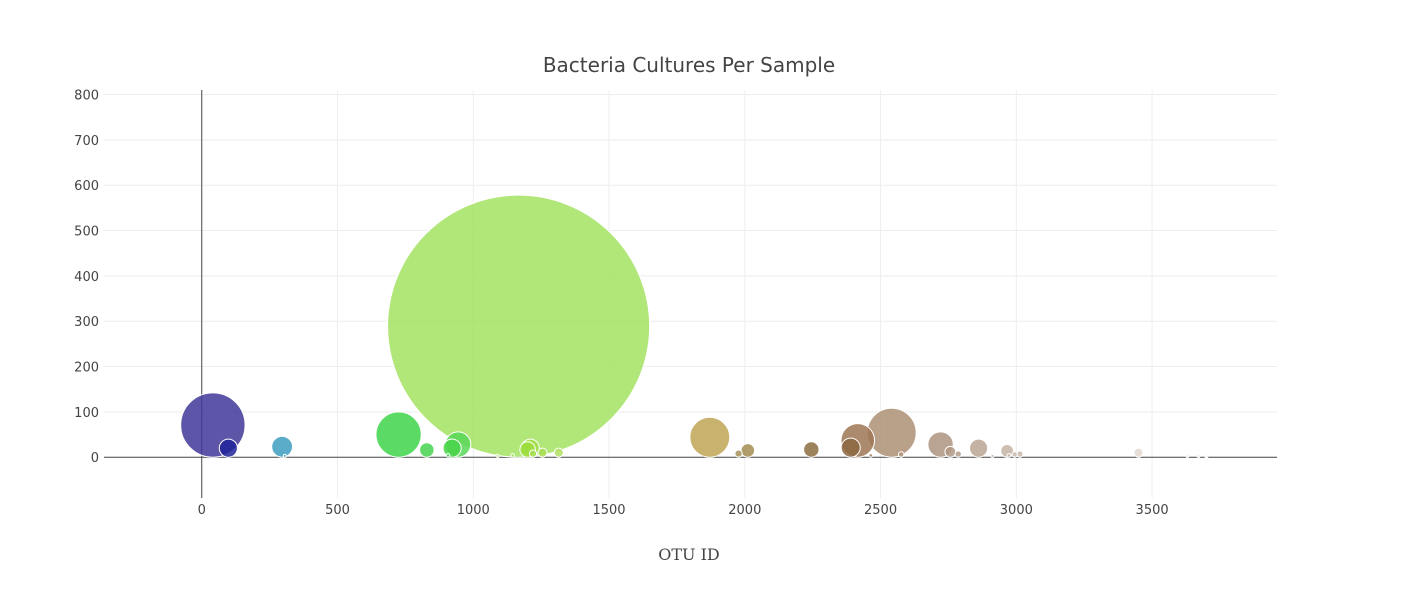 This screenshot has width=1413, height=589. I want to click on x-tick-label: 1000, so click(473, 510).